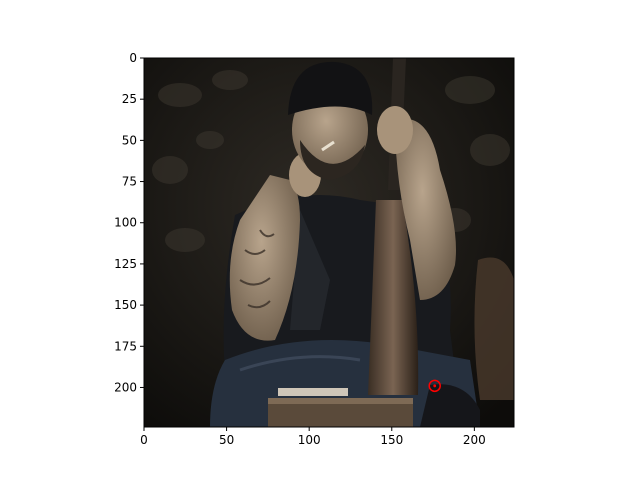  I want to click on marker-dot, so click(435, 386).